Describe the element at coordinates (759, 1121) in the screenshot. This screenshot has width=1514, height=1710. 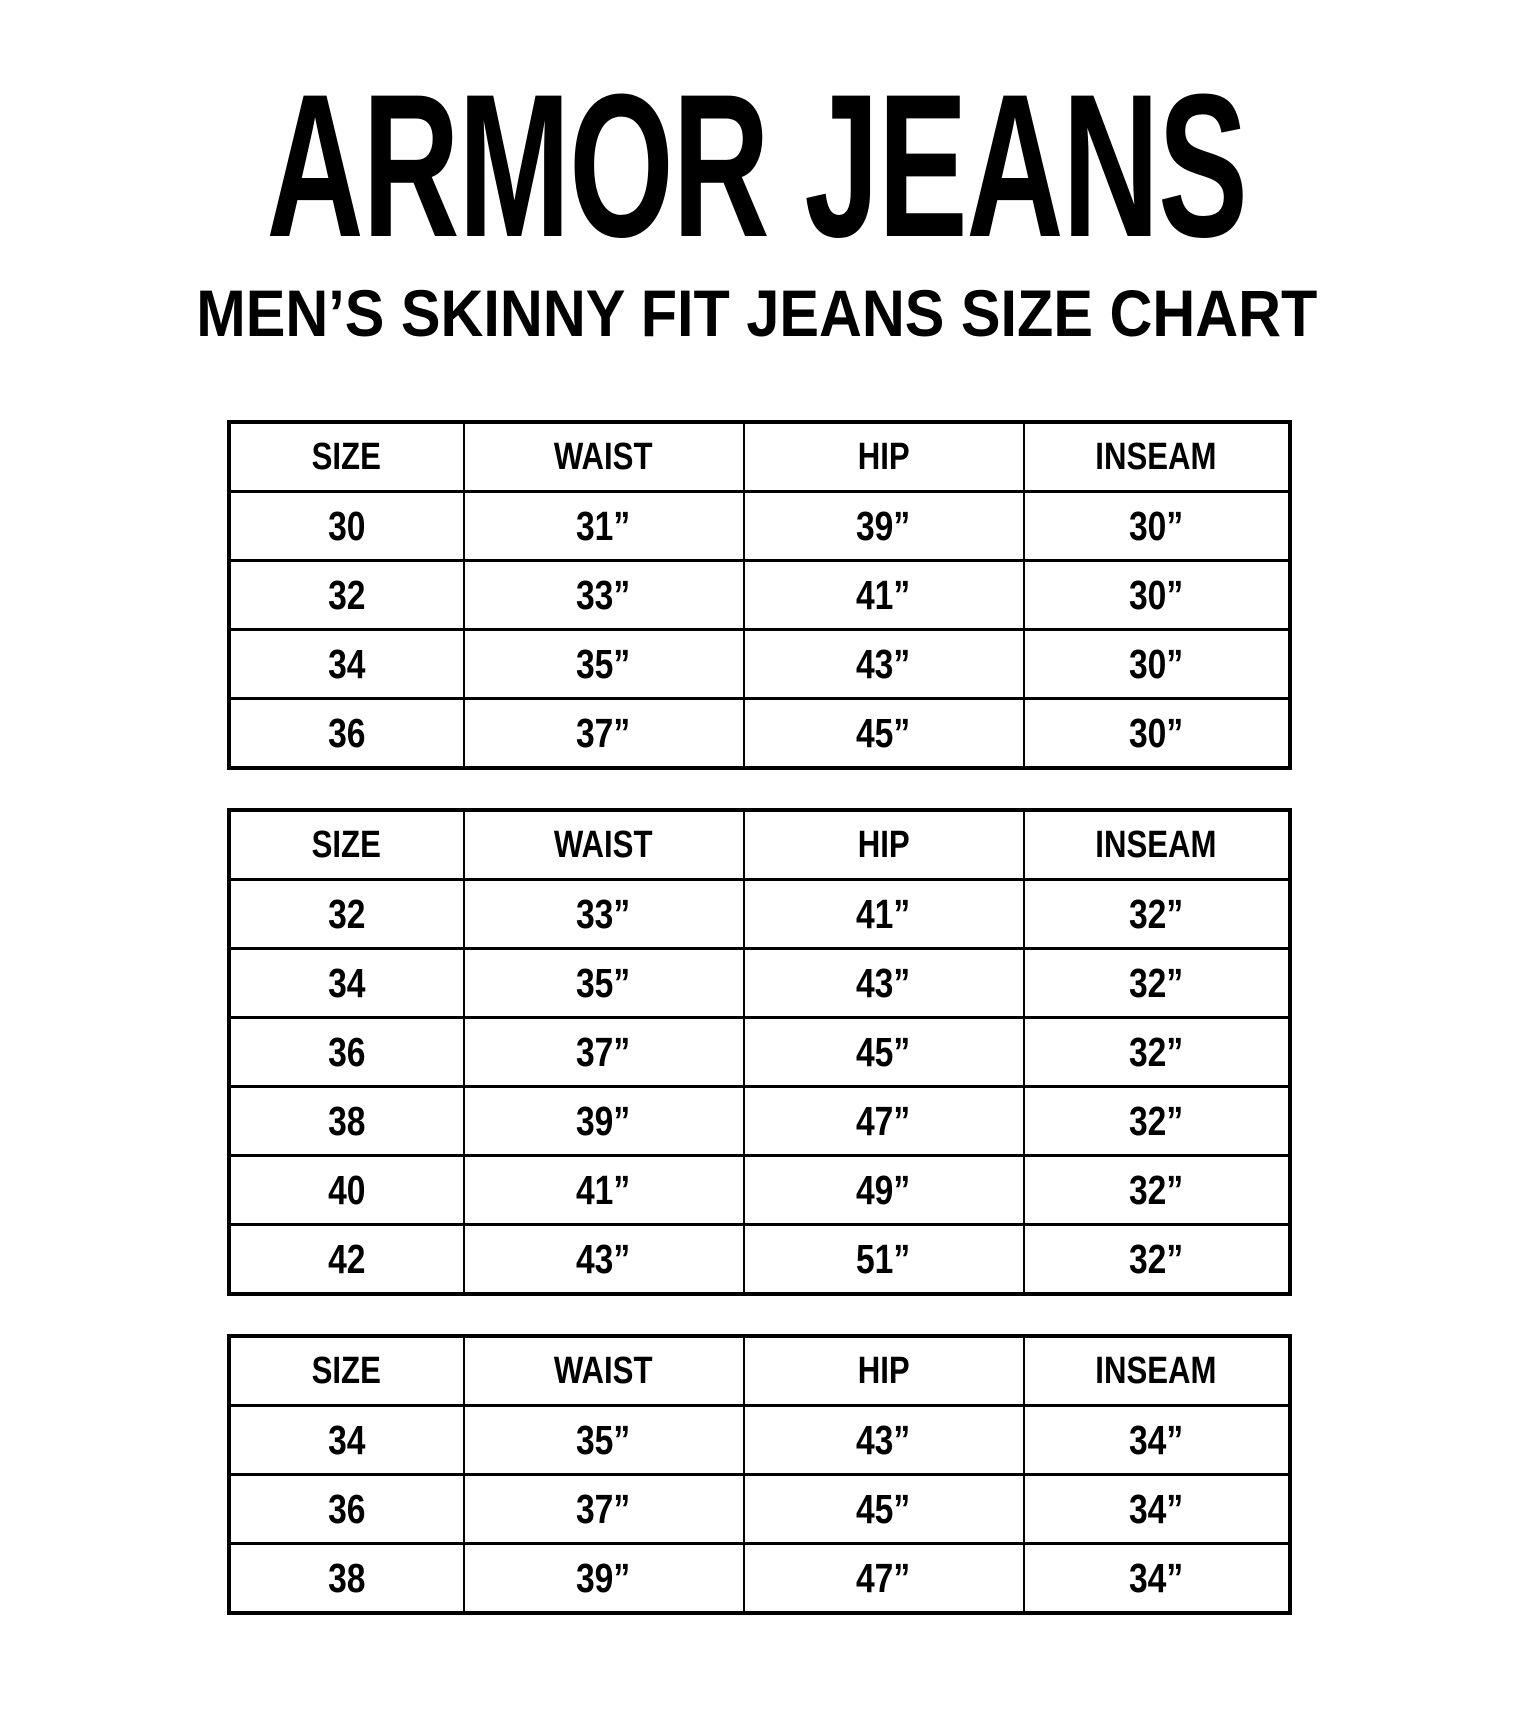
I see `table-row: 38 39” 47” 32”` at that location.